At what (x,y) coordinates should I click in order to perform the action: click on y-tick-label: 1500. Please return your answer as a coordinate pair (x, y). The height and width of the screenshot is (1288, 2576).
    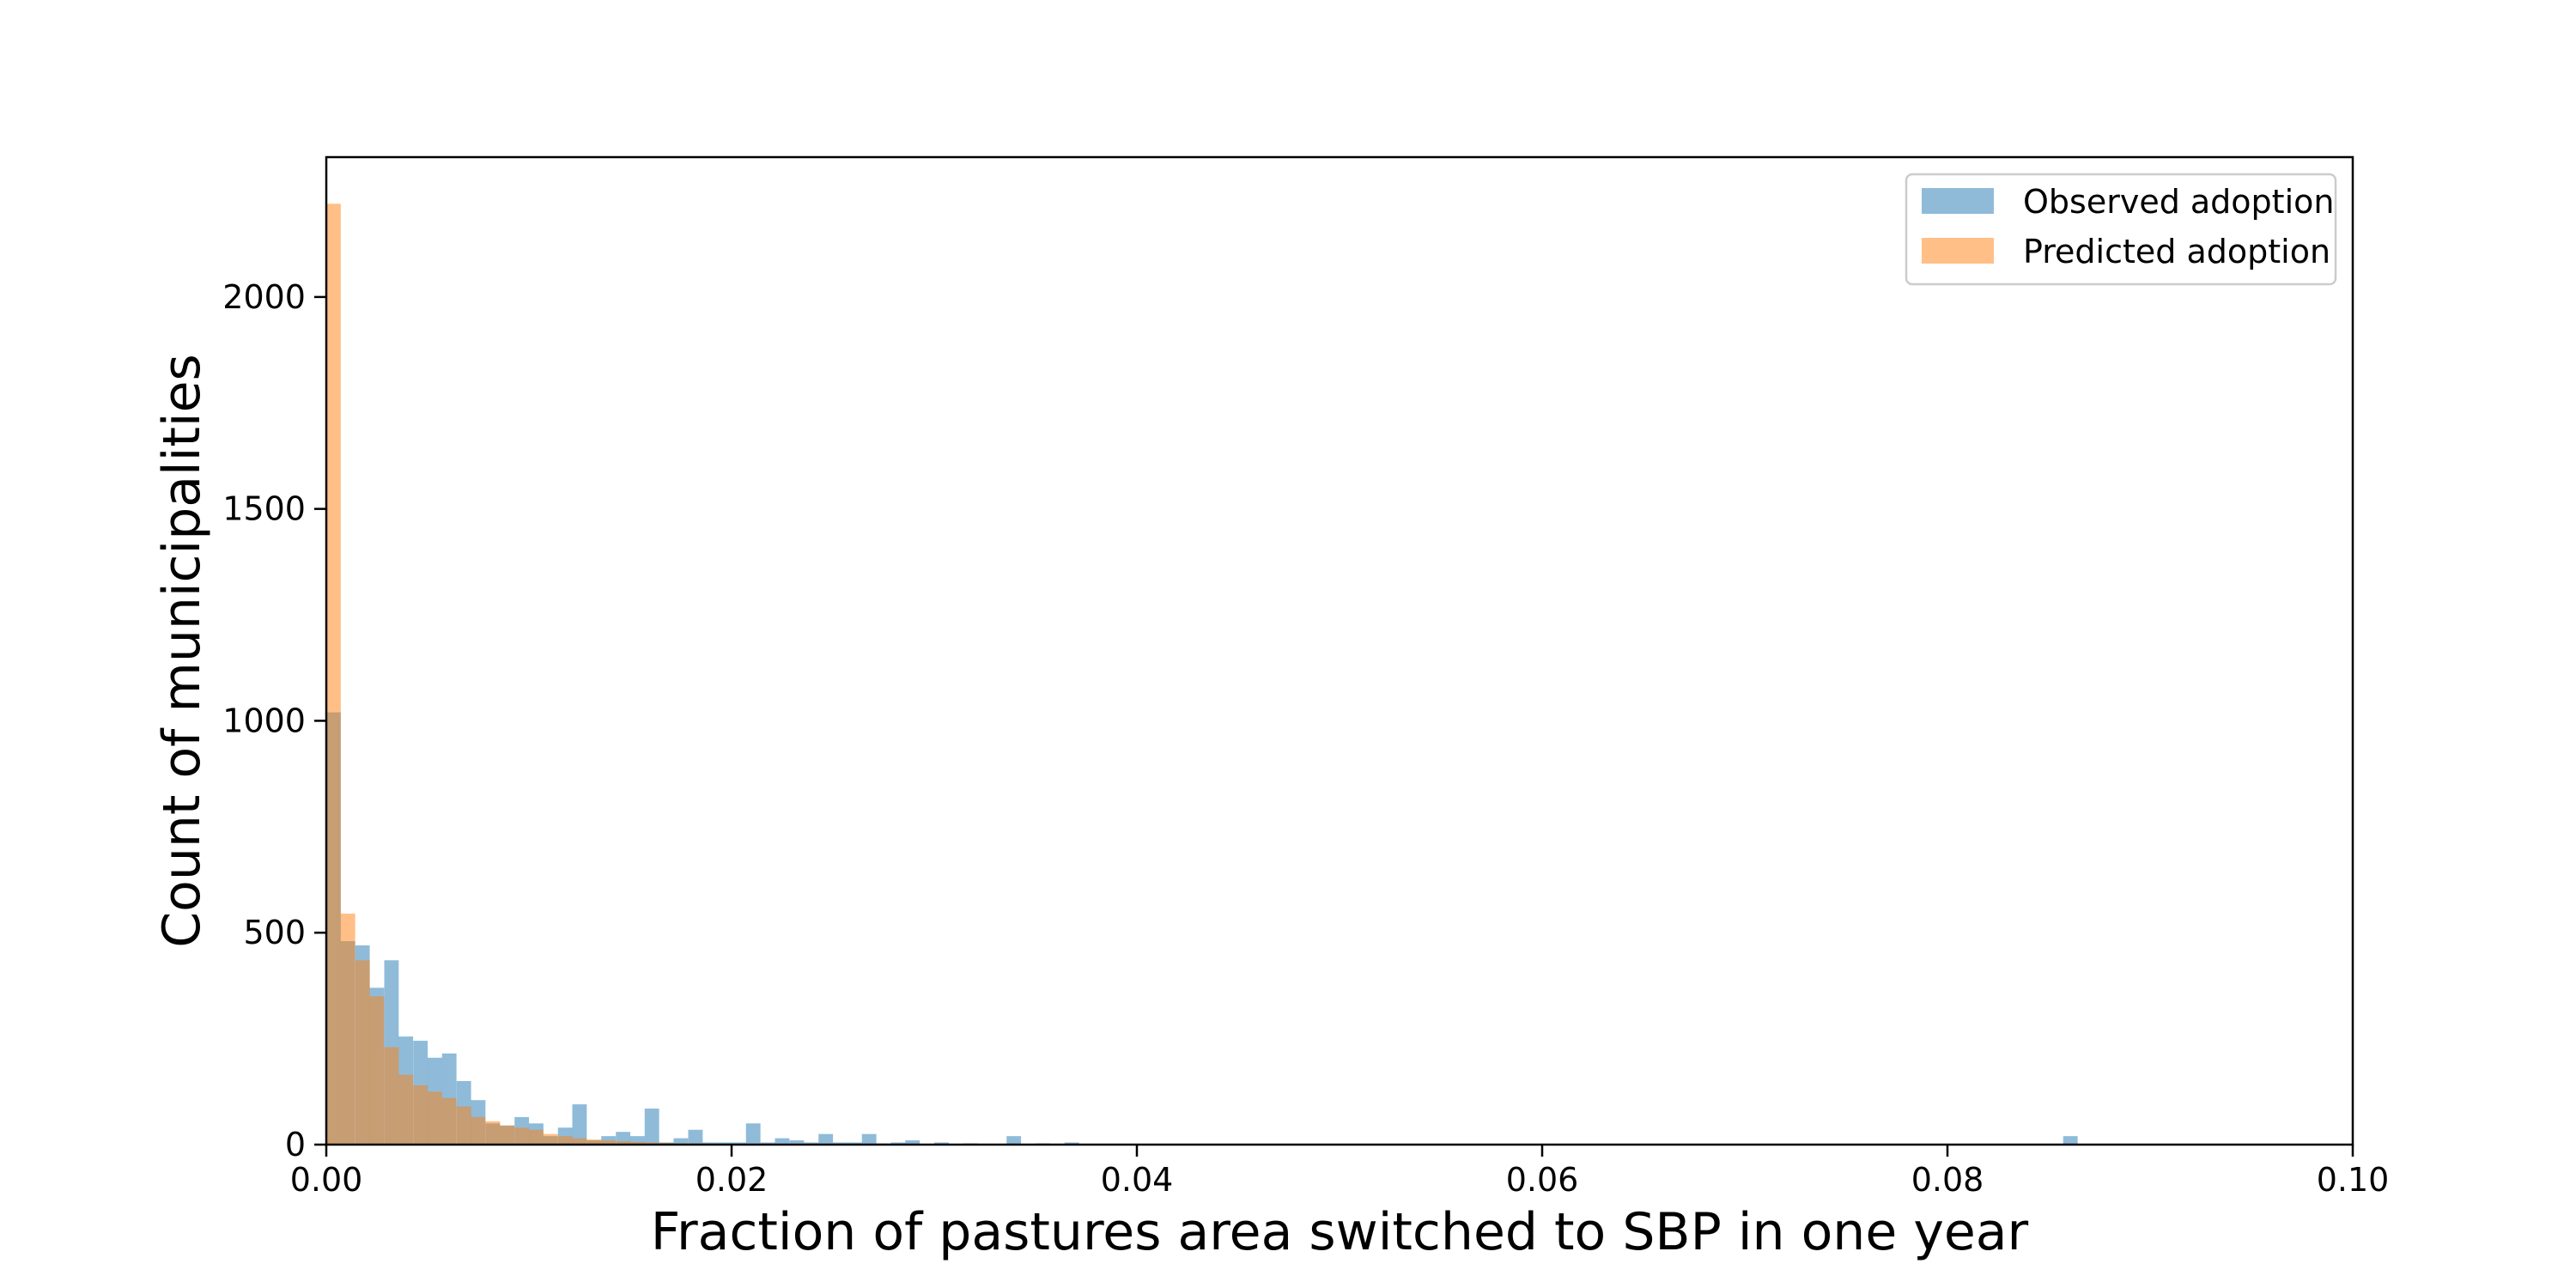
    Looking at the image, I should click on (264, 509).